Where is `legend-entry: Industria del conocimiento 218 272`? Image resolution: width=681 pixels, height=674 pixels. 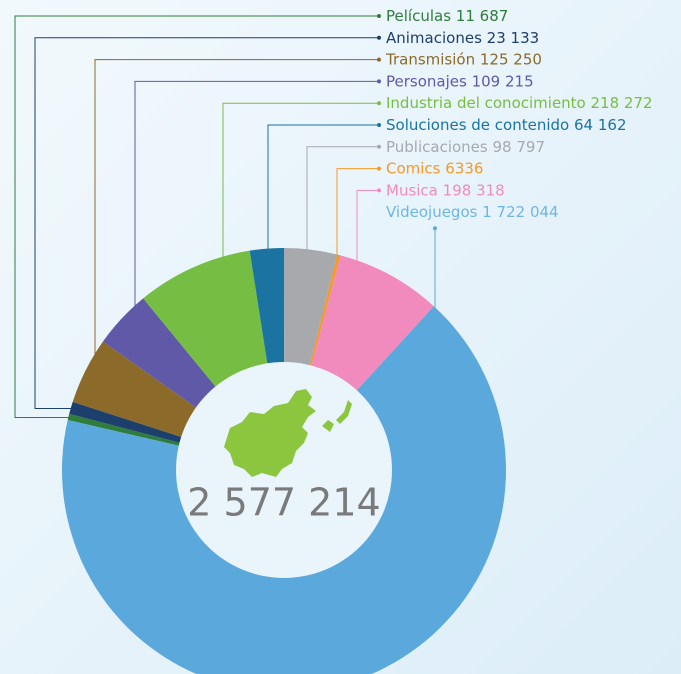
legend-entry: Industria del conocimiento 218 272 is located at coordinates (519, 103).